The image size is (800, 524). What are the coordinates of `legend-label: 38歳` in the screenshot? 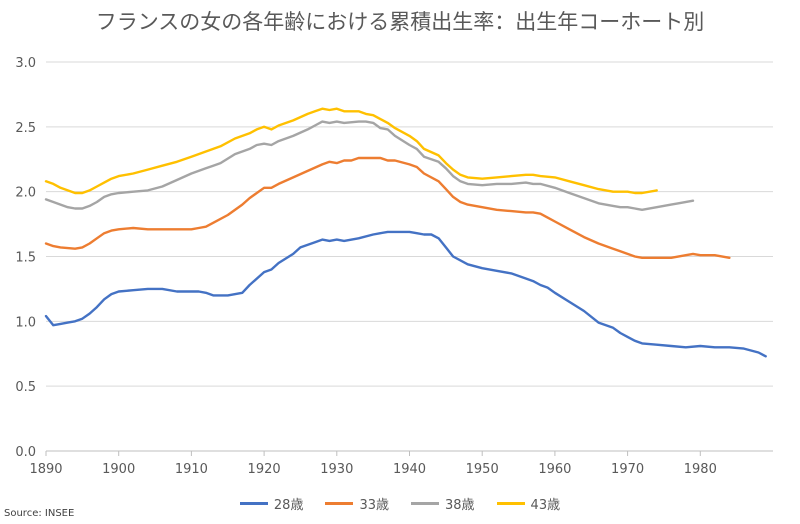 It's located at (460, 505).